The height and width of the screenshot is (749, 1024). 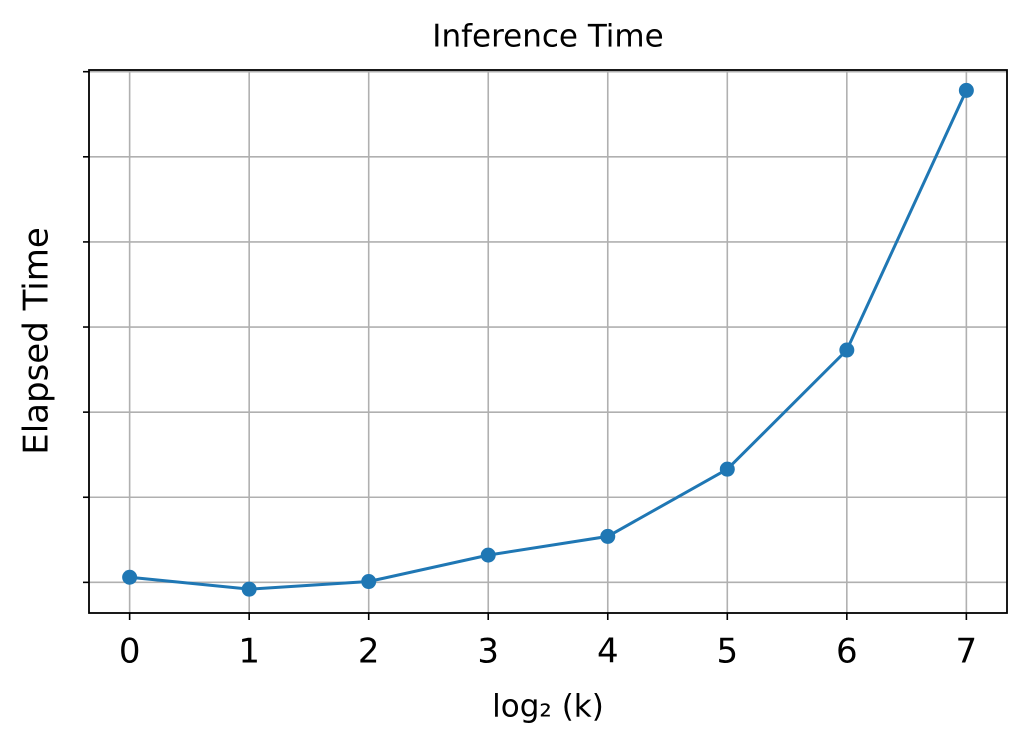 I want to click on y-axis-label: Elapsed Time, so click(x=37, y=341).